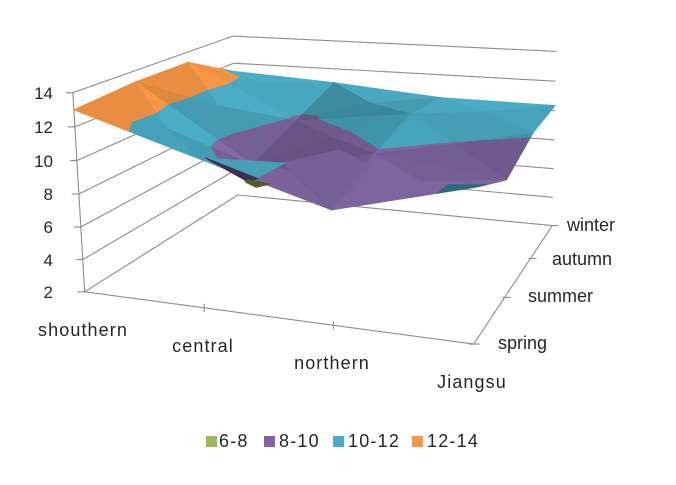 Image resolution: width=676 pixels, height=485 pixels. What do you see at coordinates (453, 441) in the screenshot?
I see `svg-text: 12-14` at bounding box center [453, 441].